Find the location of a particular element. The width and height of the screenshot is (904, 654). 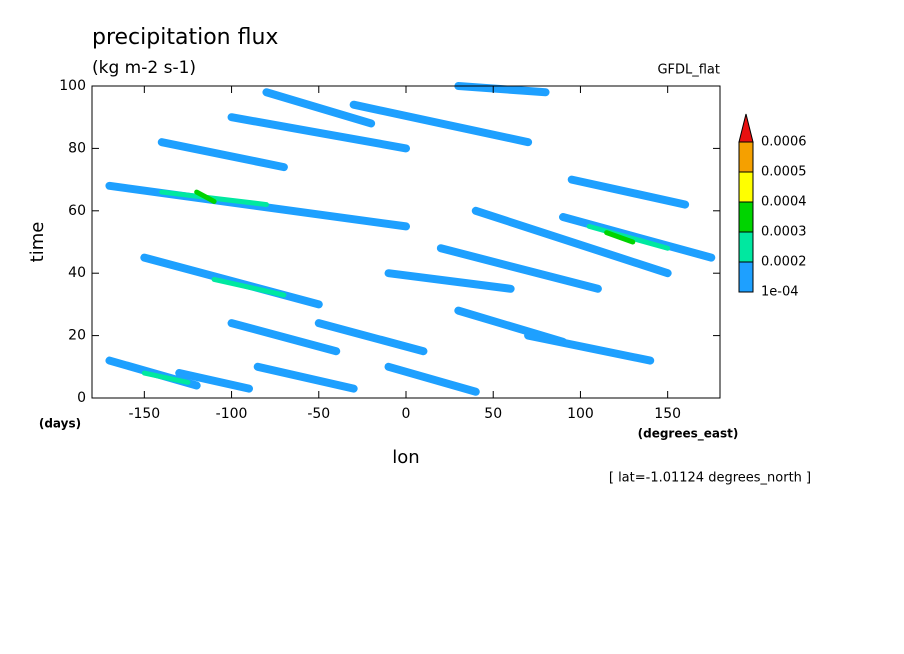

y-tick-label: 40 is located at coordinates (77, 273).